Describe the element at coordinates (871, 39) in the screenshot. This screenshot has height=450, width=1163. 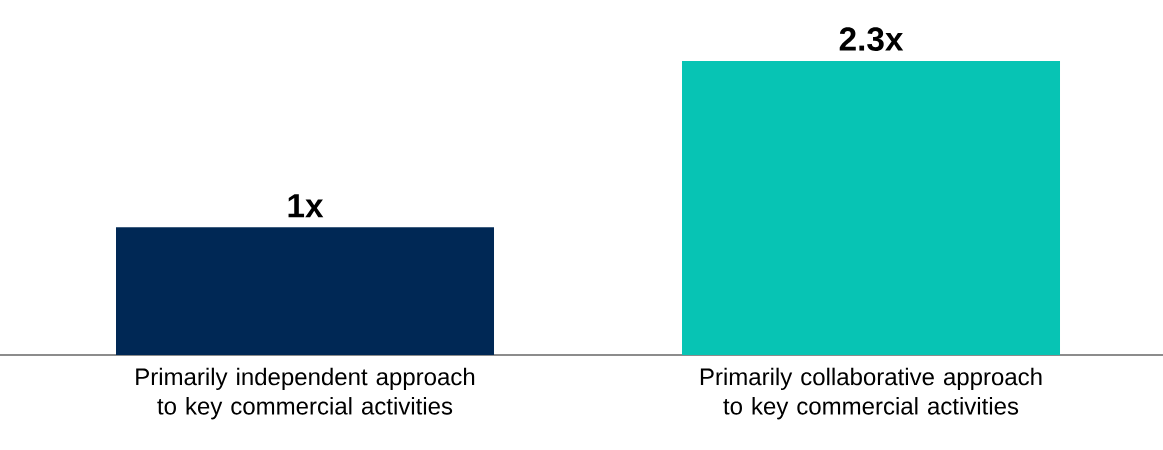
I see `data-label: 2.3x` at that location.